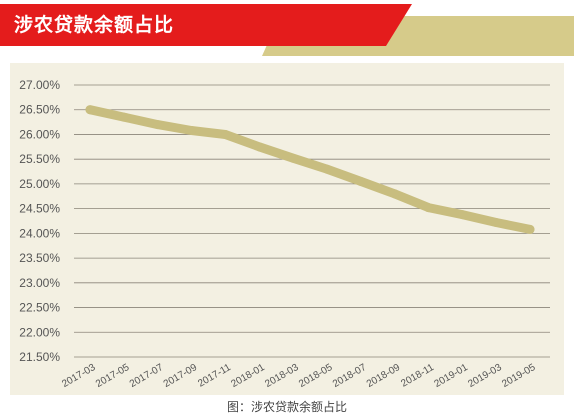 The image size is (574, 415). What do you see at coordinates (181, 376) in the screenshot?
I see `x-tick-label: 2017-09` at bounding box center [181, 376].